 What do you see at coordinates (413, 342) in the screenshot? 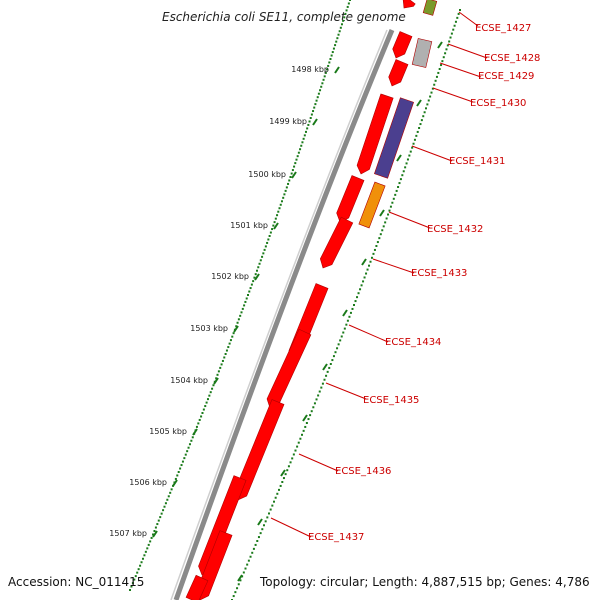
I see `gene-label: ECSE_1434` at bounding box center [413, 342].